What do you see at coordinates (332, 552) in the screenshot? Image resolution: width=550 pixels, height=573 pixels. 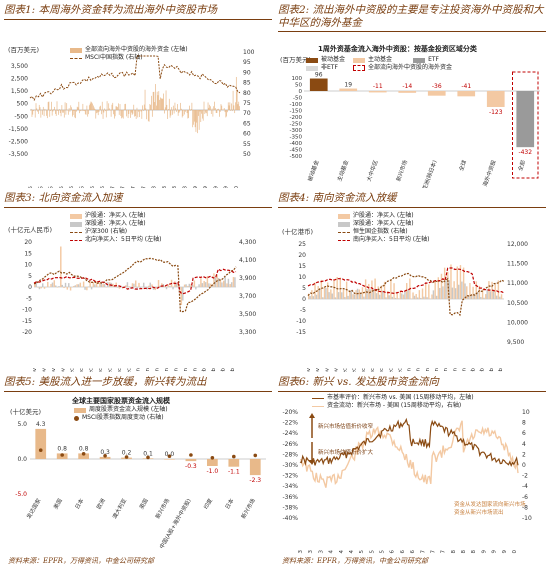 I see `x-tick-label: Jan-14` at bounding box center [332, 552].